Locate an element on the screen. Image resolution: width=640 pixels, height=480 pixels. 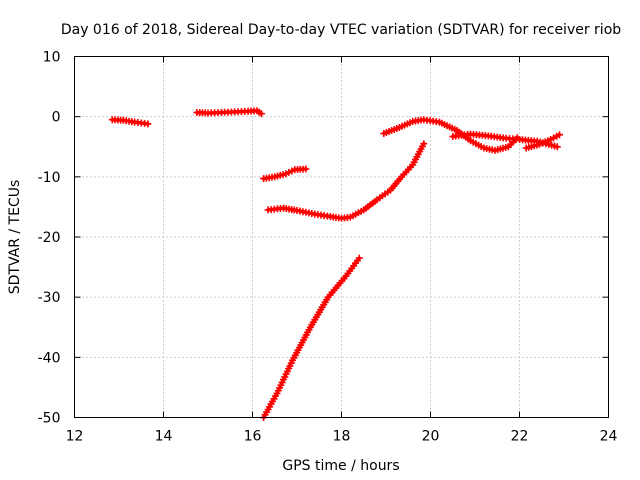
x-axis-label: GPS time / hours is located at coordinates (340, 466).